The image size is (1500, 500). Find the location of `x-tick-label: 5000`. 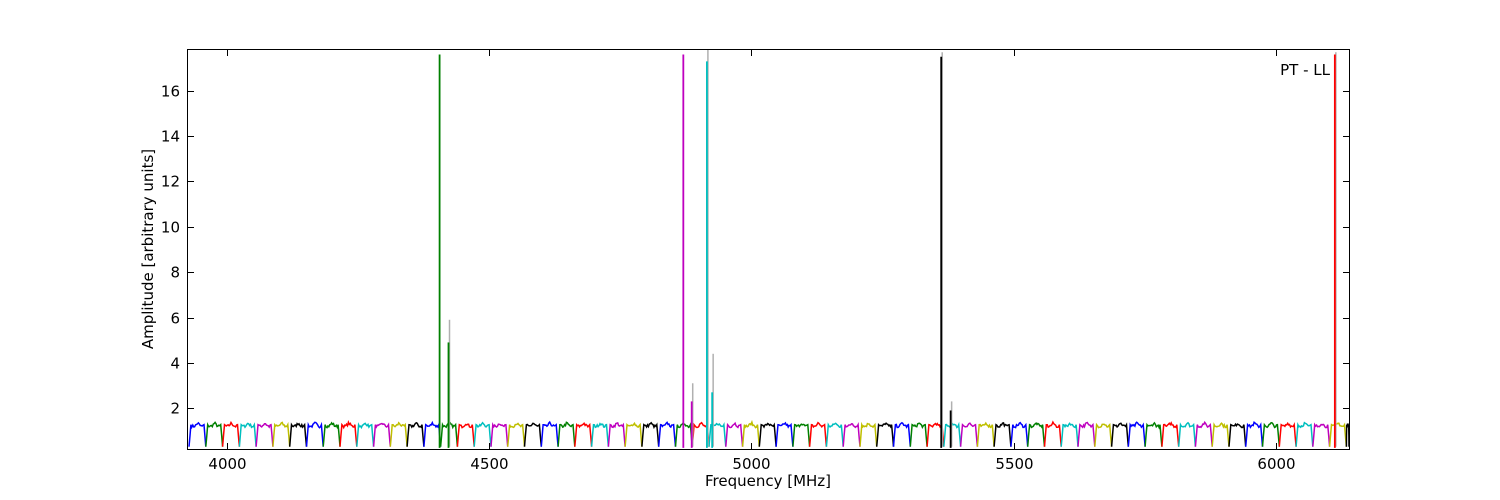

x-tick-label: 5000 is located at coordinates (751, 464).